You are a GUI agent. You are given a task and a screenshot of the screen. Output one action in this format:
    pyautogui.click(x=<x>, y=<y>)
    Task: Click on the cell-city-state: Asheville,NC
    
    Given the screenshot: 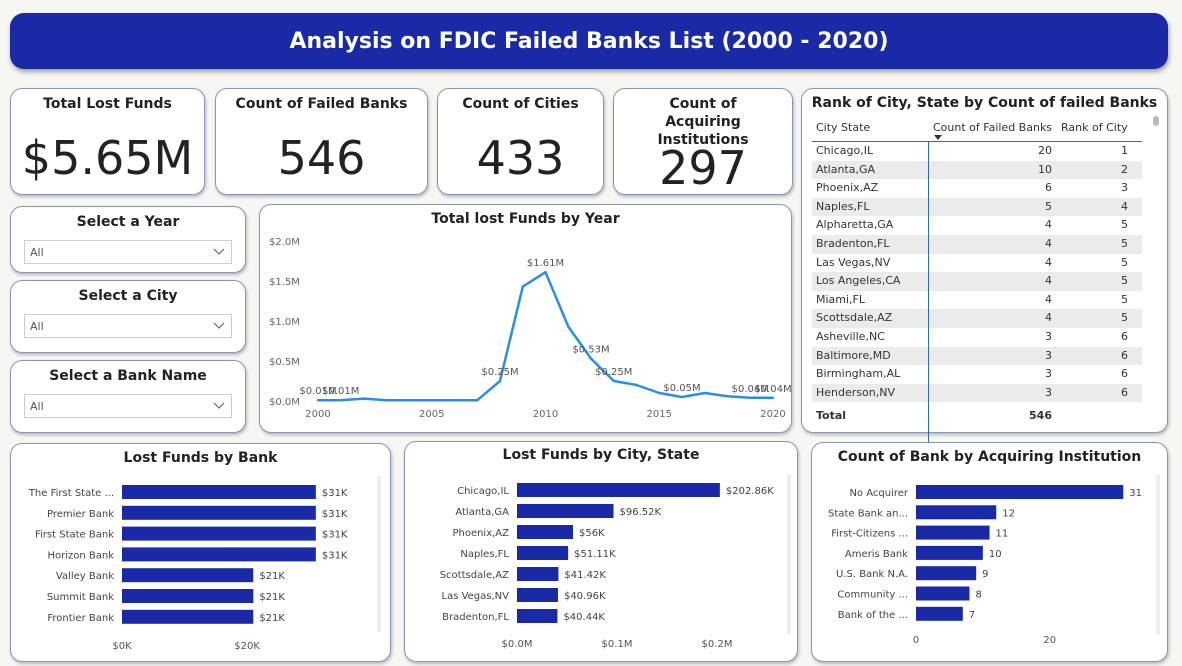 What is the action you would take?
    pyautogui.click(x=850, y=336)
    